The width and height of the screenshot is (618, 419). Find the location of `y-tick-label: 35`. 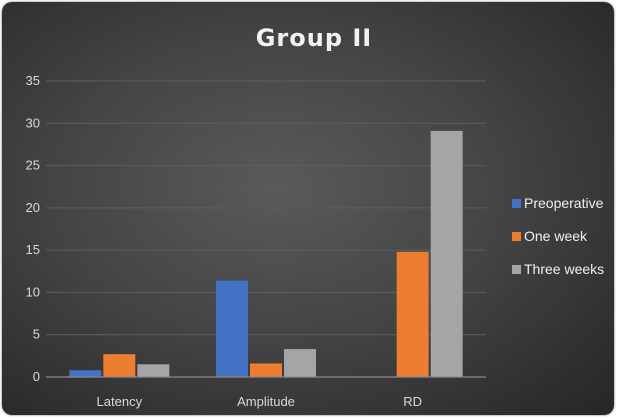

y-tick-label: 35 is located at coordinates (33, 80).